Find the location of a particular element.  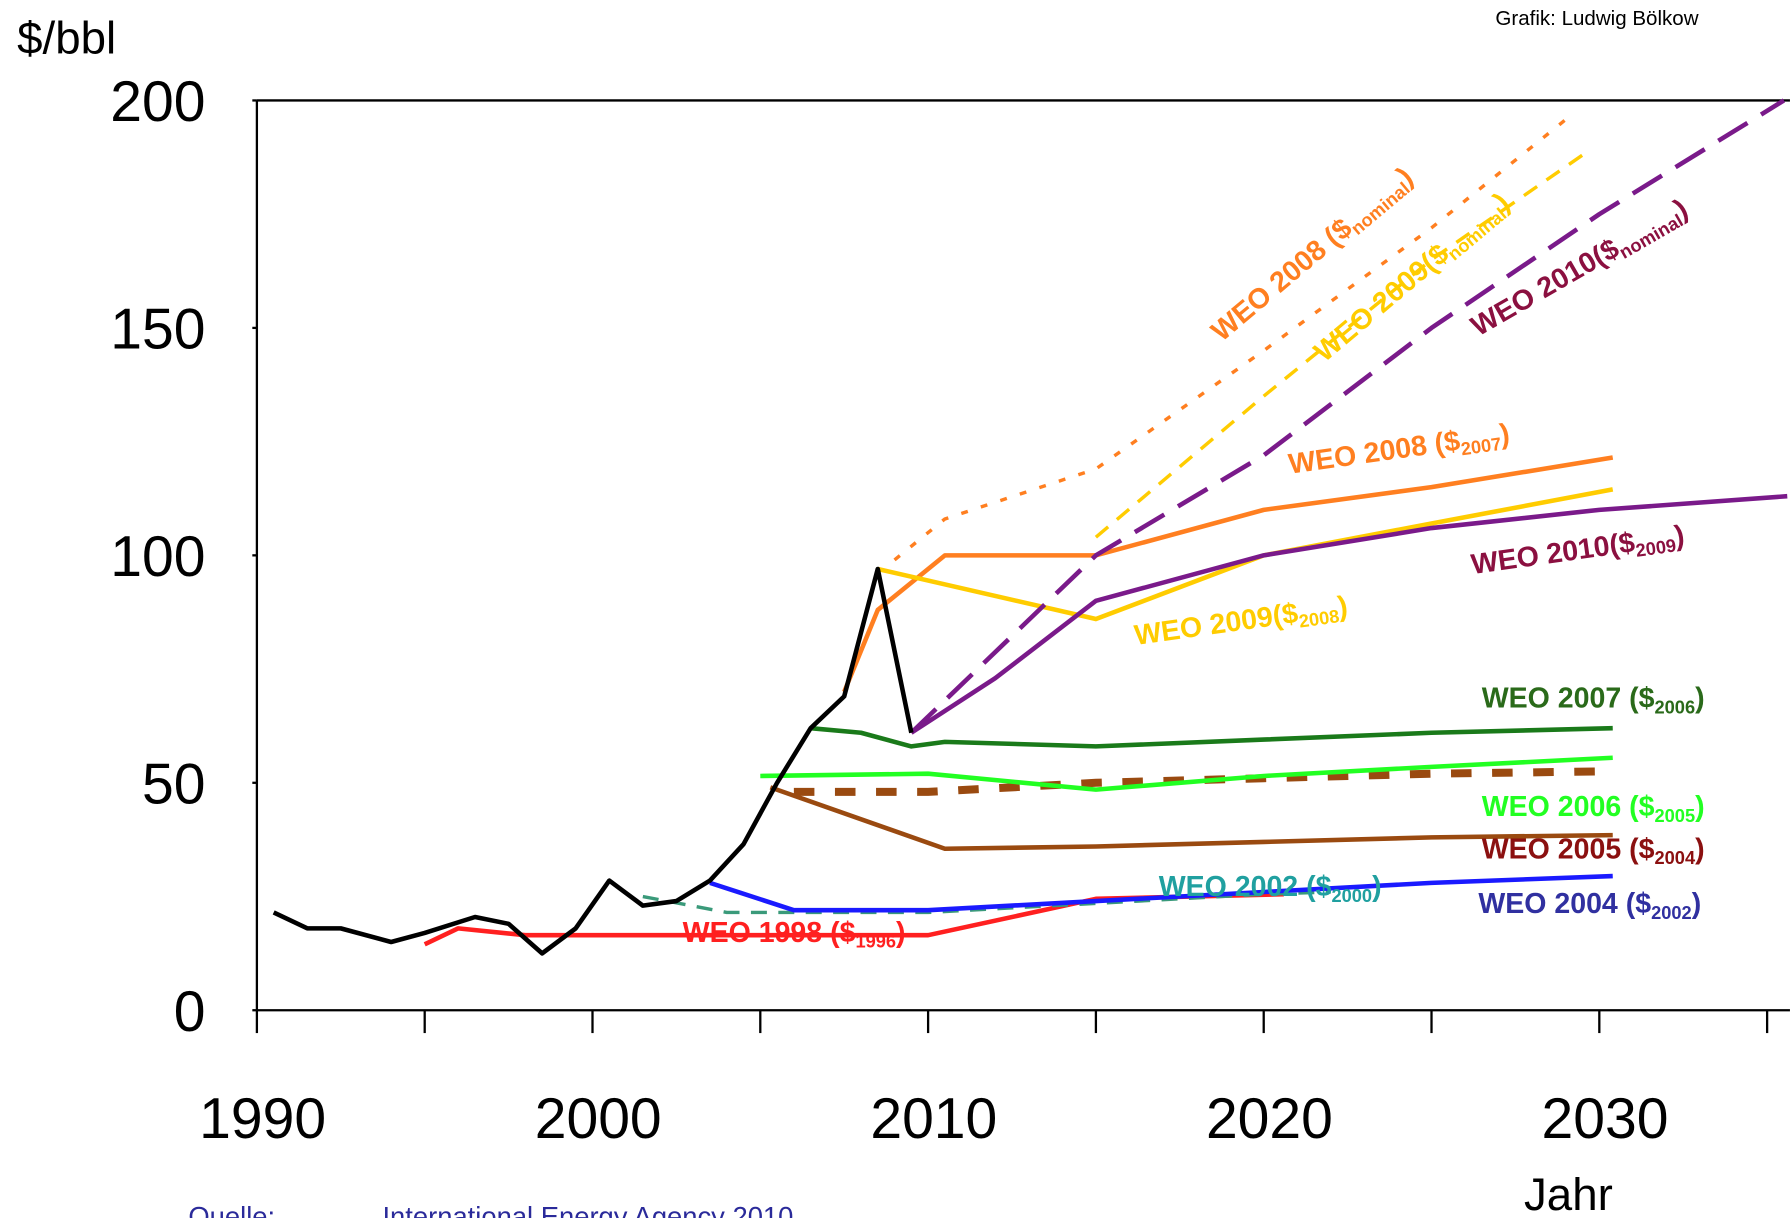

credit: Grafik: Ludwig Bölkow is located at coordinates (1596, 18).